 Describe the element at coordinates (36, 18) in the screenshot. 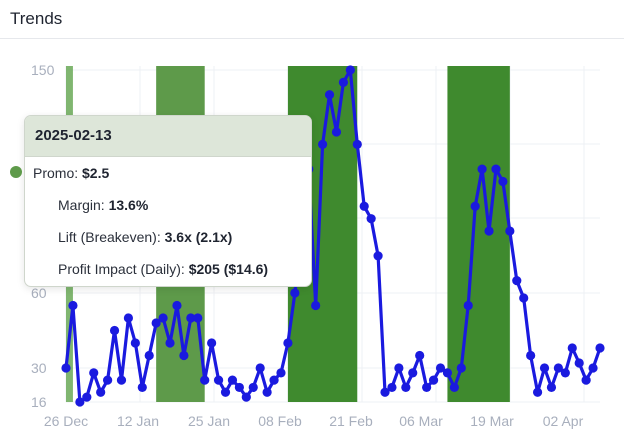

I see `panel-title: Trends` at that location.